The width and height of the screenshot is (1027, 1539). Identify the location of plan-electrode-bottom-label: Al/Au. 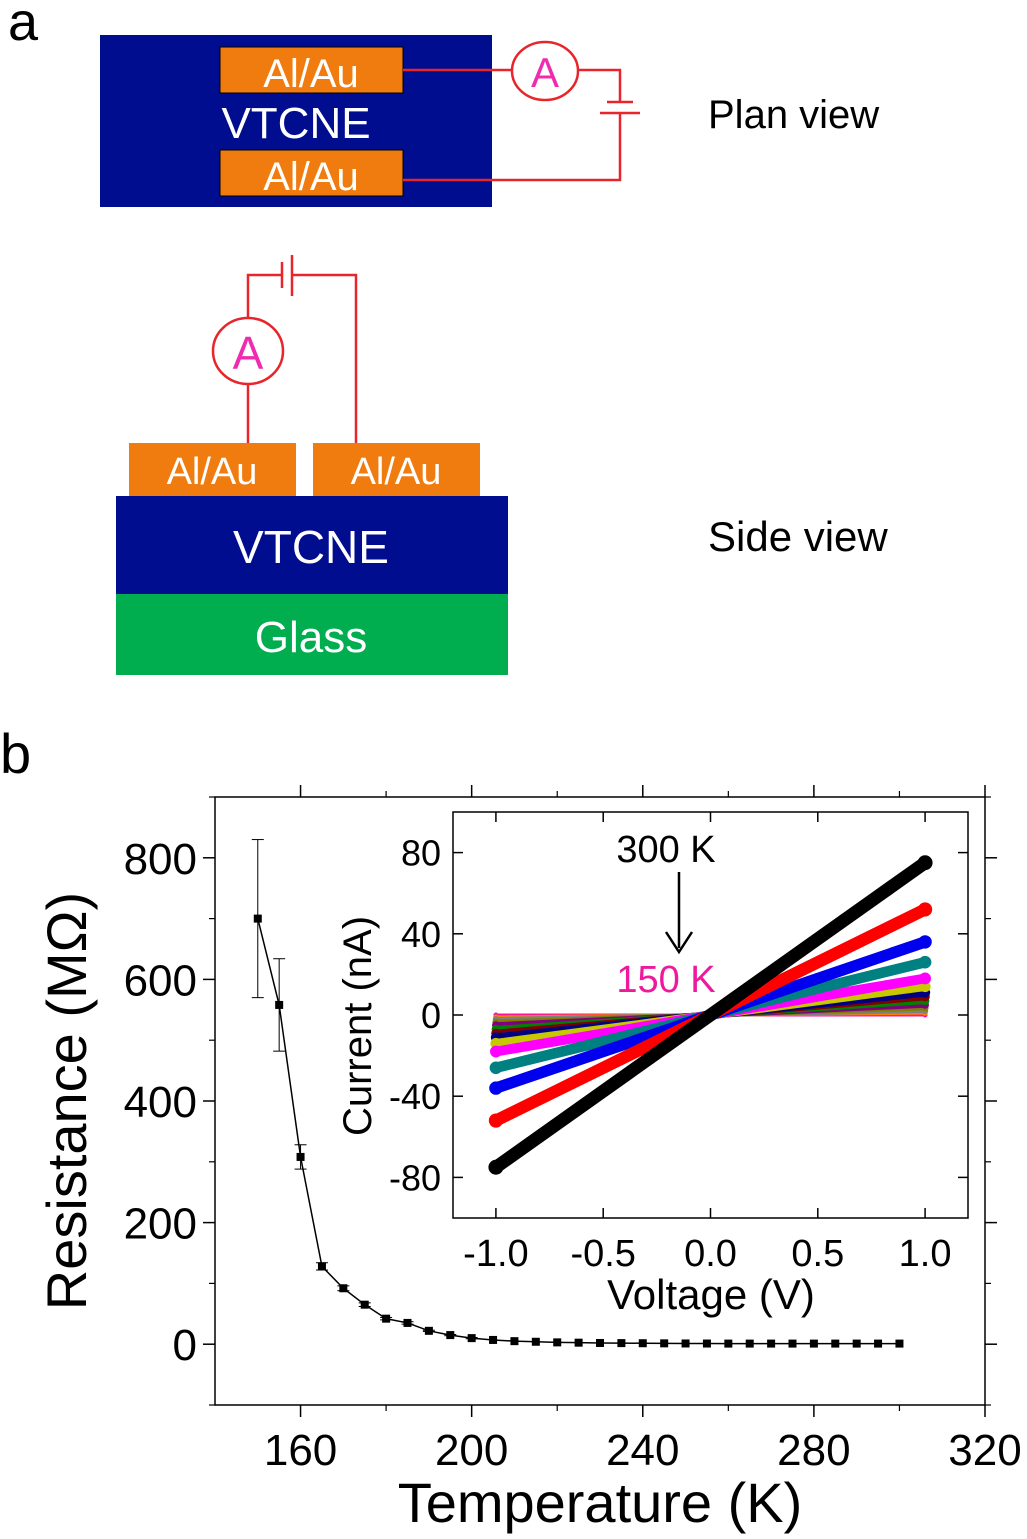
(311, 177).